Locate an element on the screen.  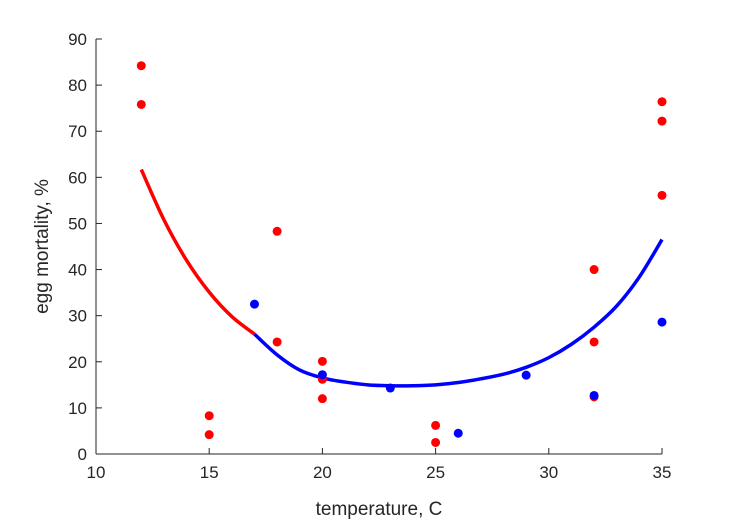
y-tick-label: 90 is located at coordinates (77, 39).